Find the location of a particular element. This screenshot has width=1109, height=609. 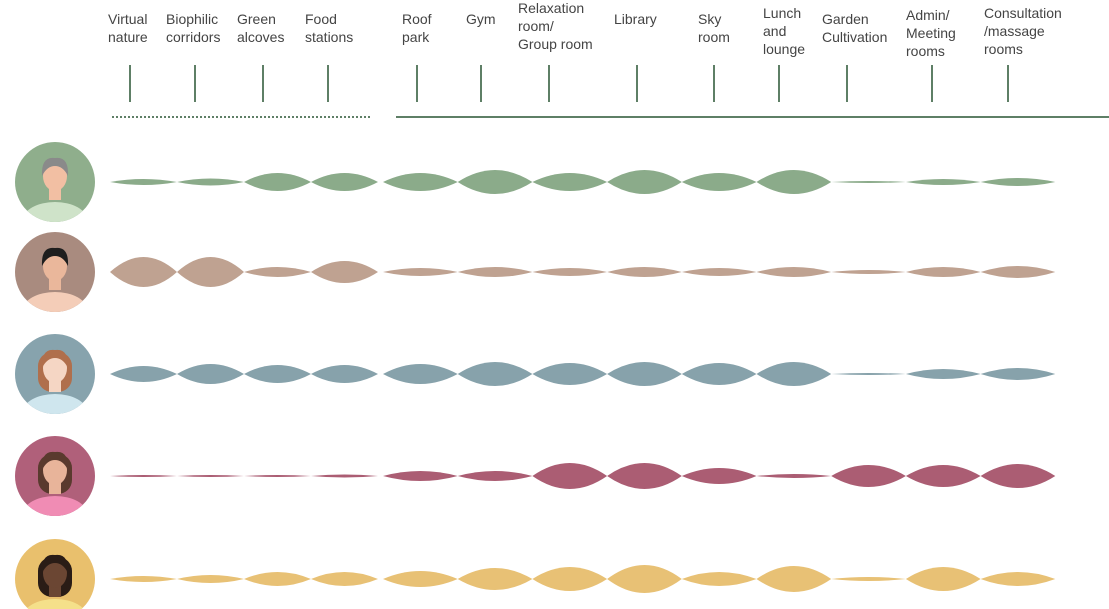

category-label-line: Food is located at coordinates (321, 19).